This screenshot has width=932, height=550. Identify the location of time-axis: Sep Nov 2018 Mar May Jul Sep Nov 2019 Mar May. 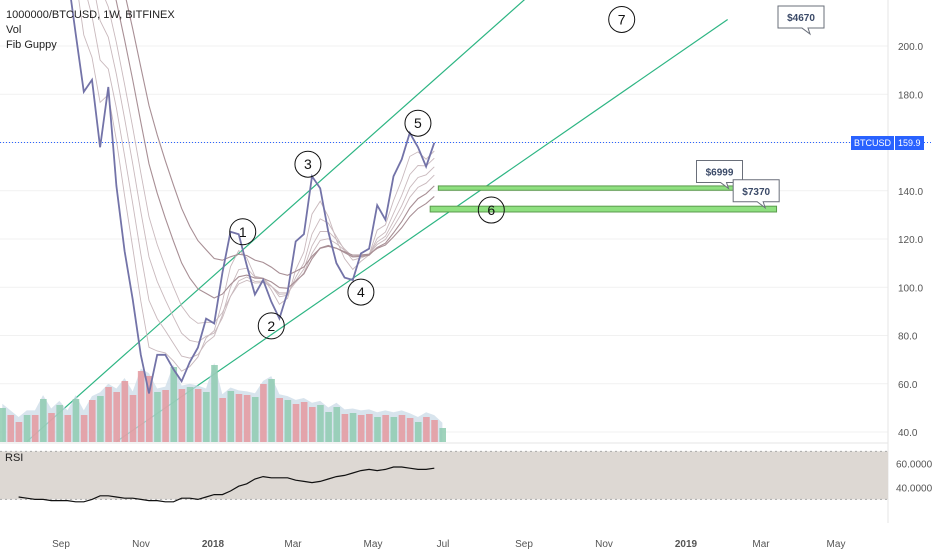
(448, 544).